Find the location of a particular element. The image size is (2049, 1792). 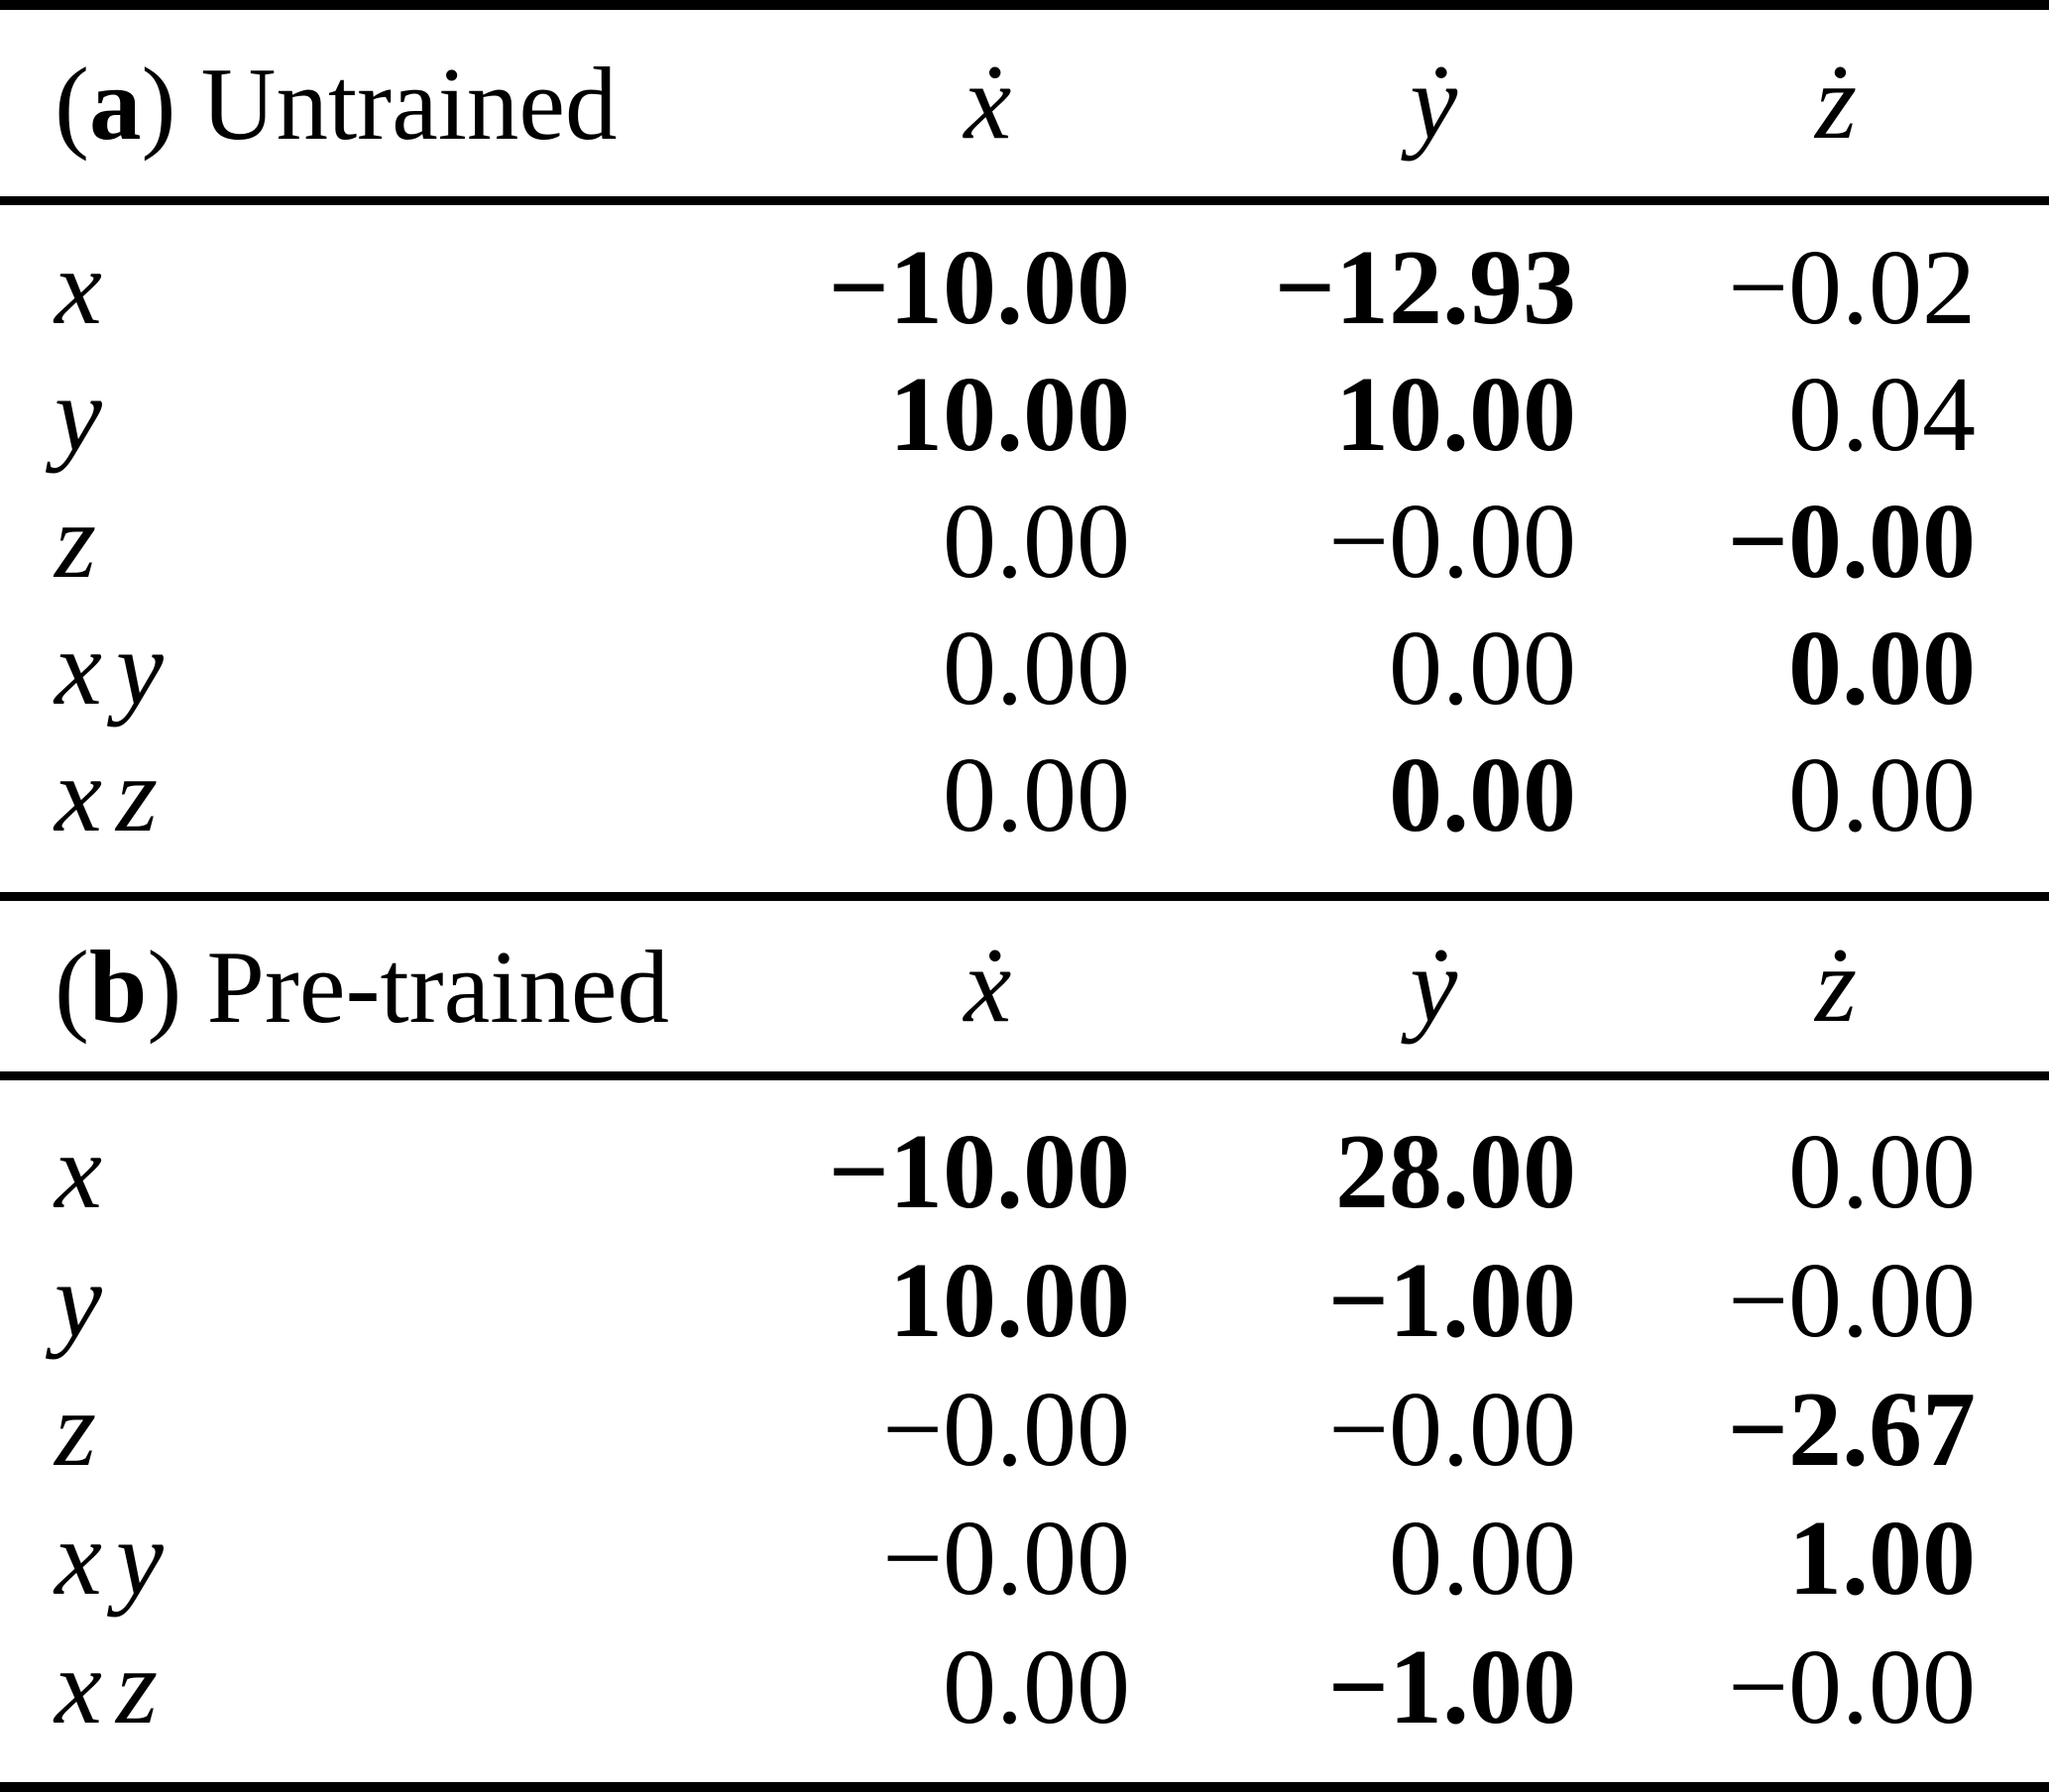

rule-table-separator is located at coordinates (1024, 896).